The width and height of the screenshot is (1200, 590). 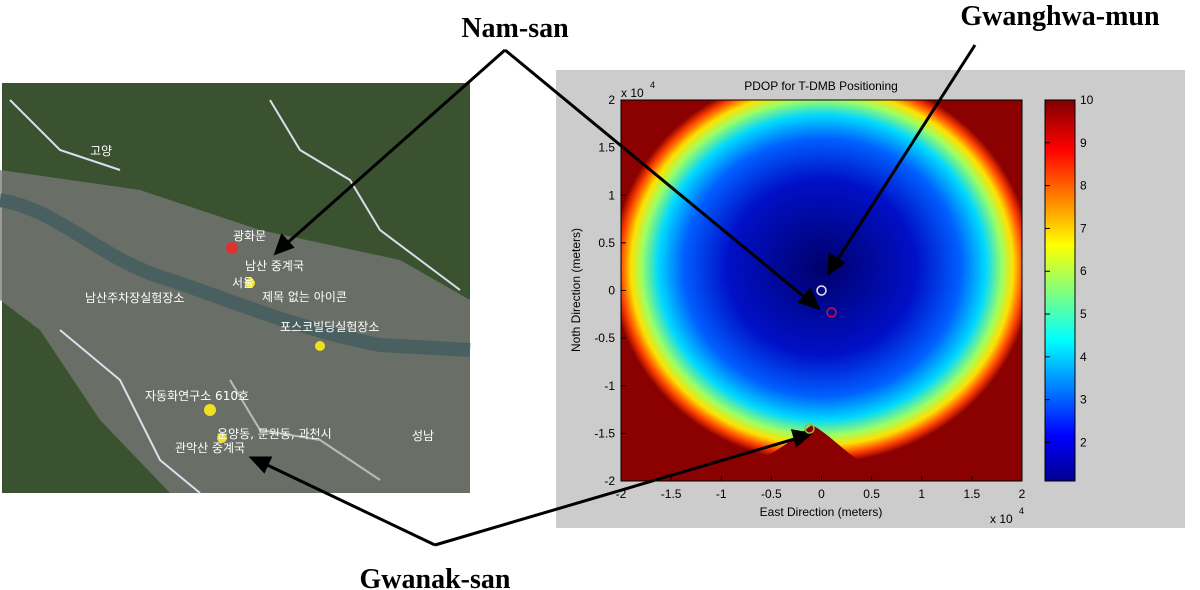 I want to click on colorbar-tick-label: 3, so click(x=1083, y=400).